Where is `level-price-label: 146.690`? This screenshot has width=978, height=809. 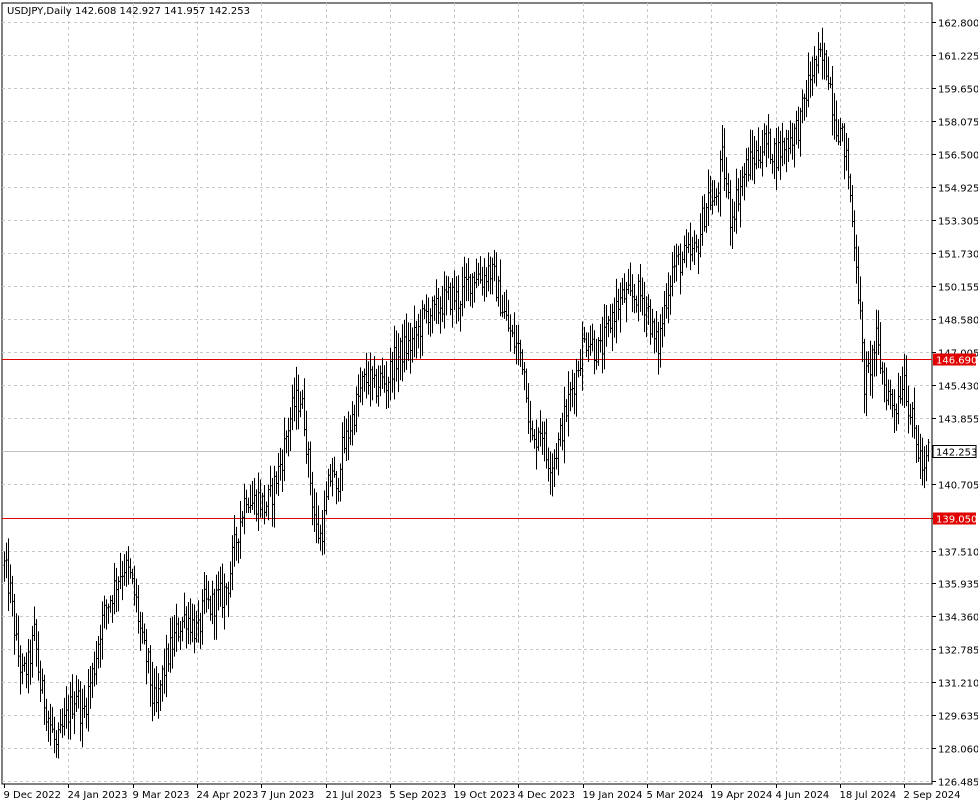
level-price-label: 146.690 is located at coordinates (956, 361).